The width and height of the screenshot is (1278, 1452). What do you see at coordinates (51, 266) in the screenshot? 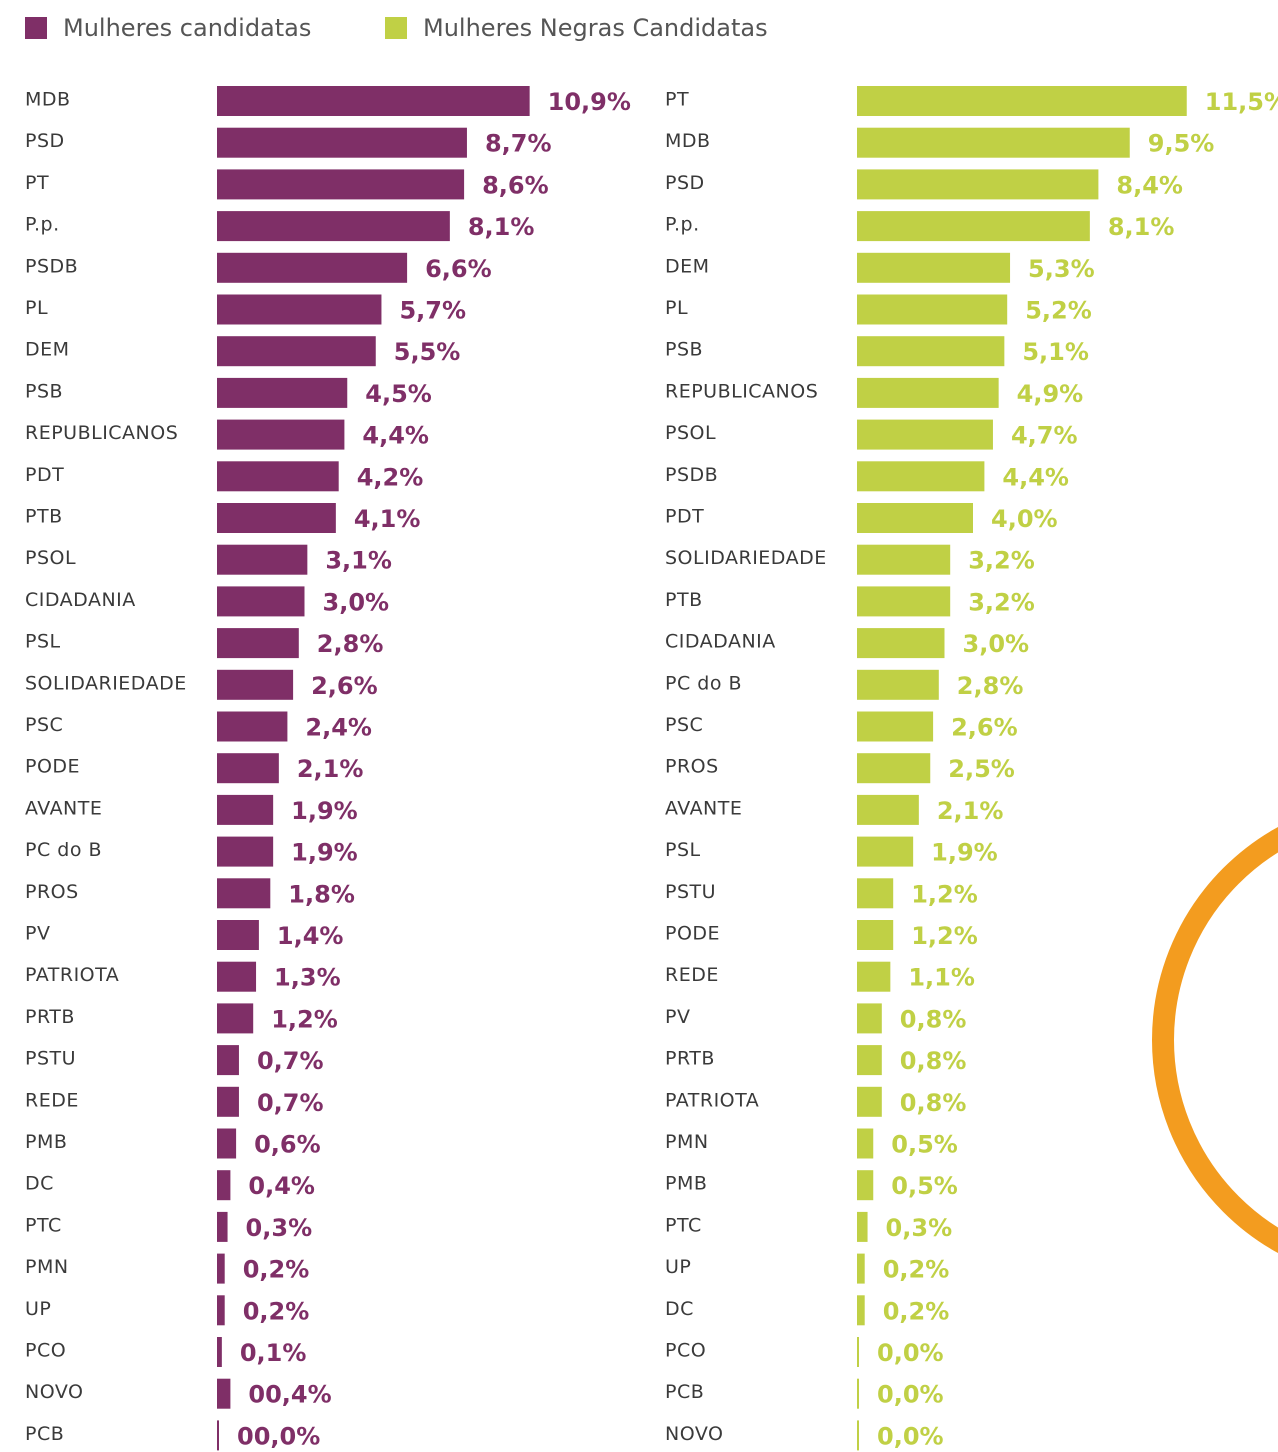
I see `category-label: PSDB` at bounding box center [51, 266].